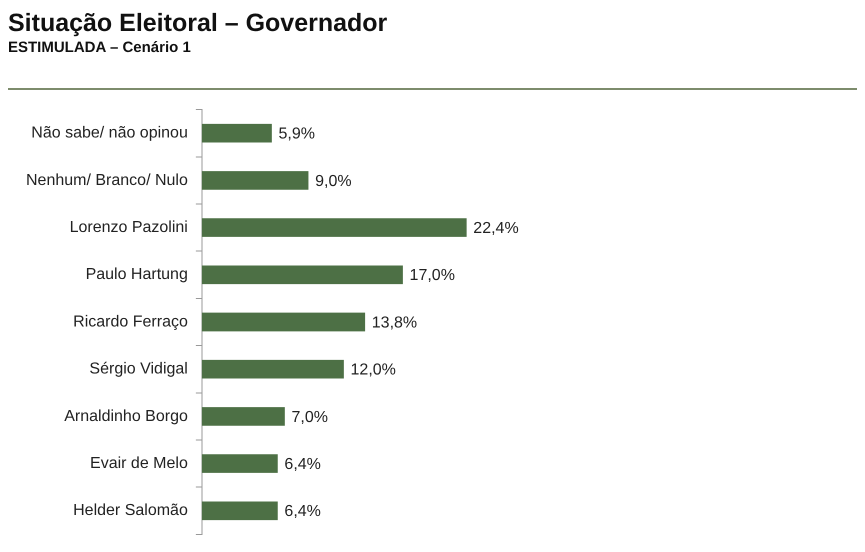 The width and height of the screenshot is (865, 552). What do you see at coordinates (296, 134) in the screenshot?
I see `data-label: 5,9%` at bounding box center [296, 134].